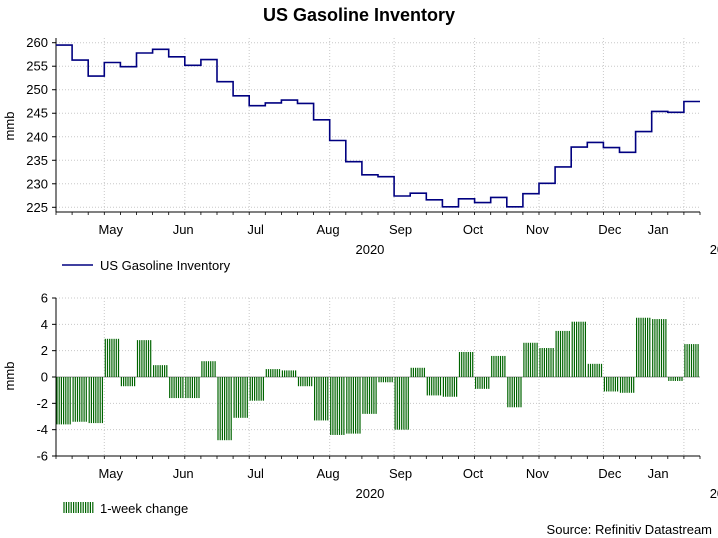 The image size is (718, 538). What do you see at coordinates (37, 89) in the screenshot?
I see `y-tick-label: 250` at bounding box center [37, 89].